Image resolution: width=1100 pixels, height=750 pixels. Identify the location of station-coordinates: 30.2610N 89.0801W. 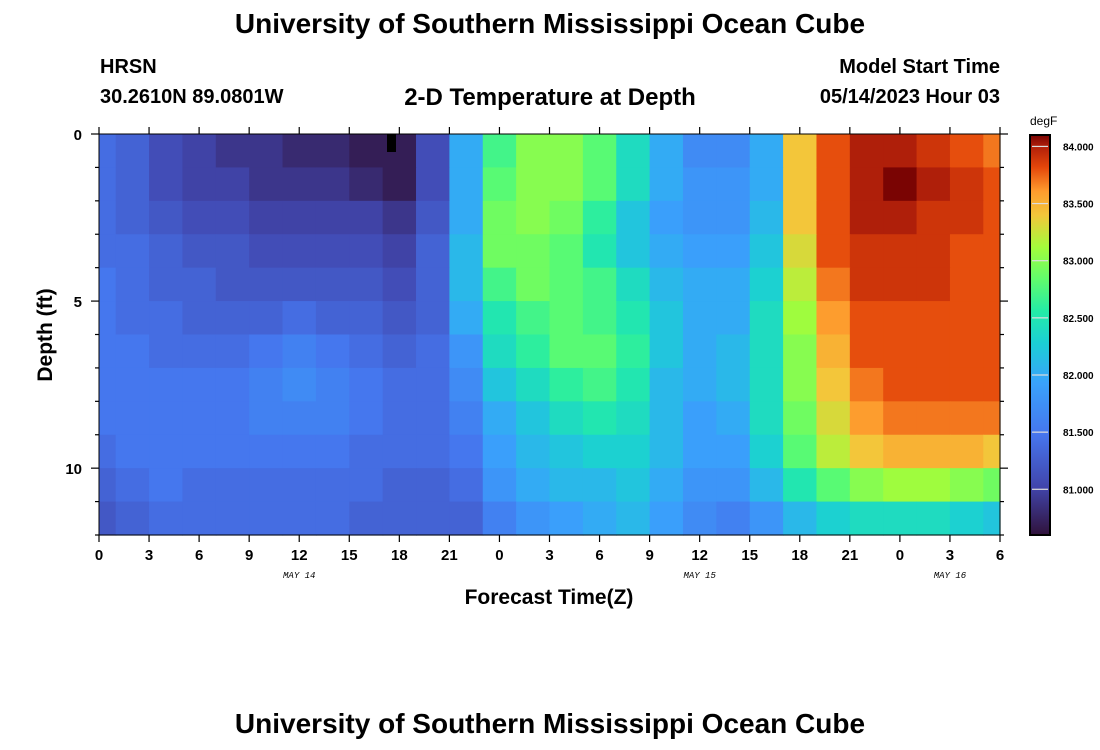
(192, 97).